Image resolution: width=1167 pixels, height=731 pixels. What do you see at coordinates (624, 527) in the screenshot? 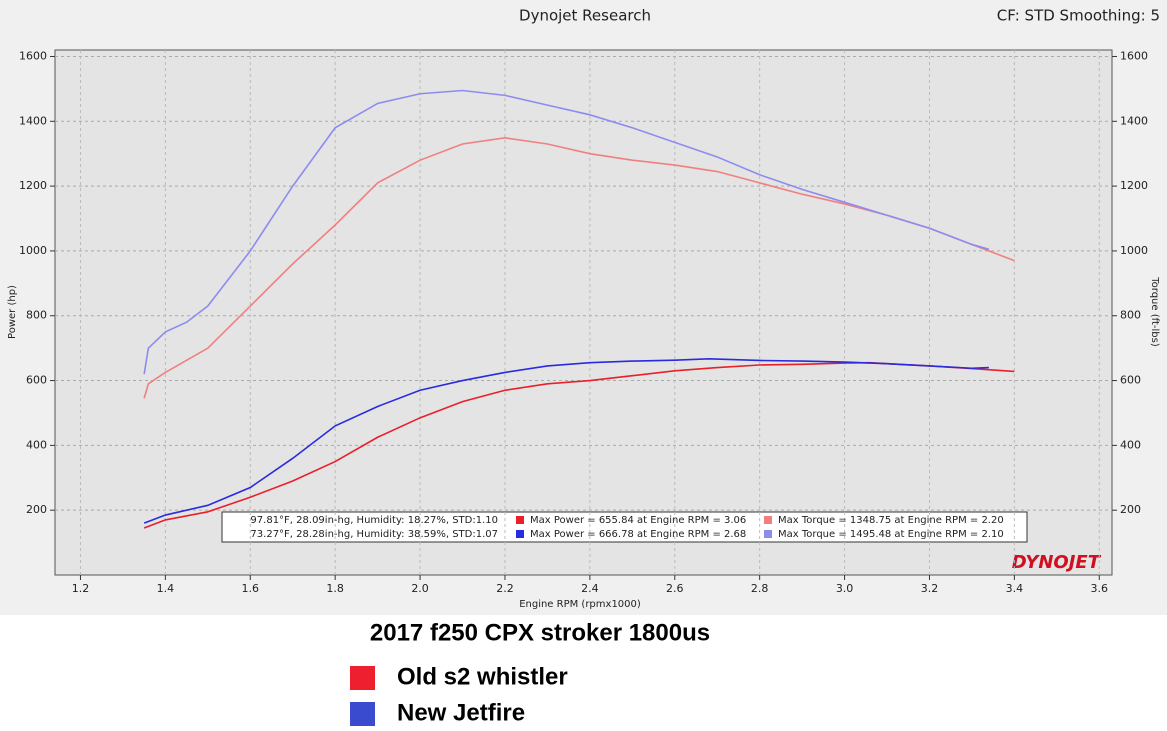
I see `run-legend` at bounding box center [624, 527].